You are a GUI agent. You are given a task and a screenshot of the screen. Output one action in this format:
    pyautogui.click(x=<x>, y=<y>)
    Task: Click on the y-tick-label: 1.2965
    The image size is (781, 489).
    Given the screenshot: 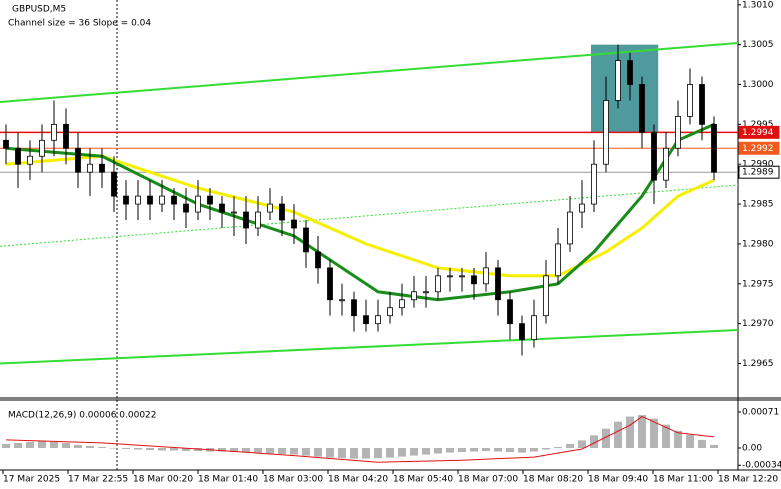 What is the action you would take?
    pyautogui.click(x=758, y=364)
    